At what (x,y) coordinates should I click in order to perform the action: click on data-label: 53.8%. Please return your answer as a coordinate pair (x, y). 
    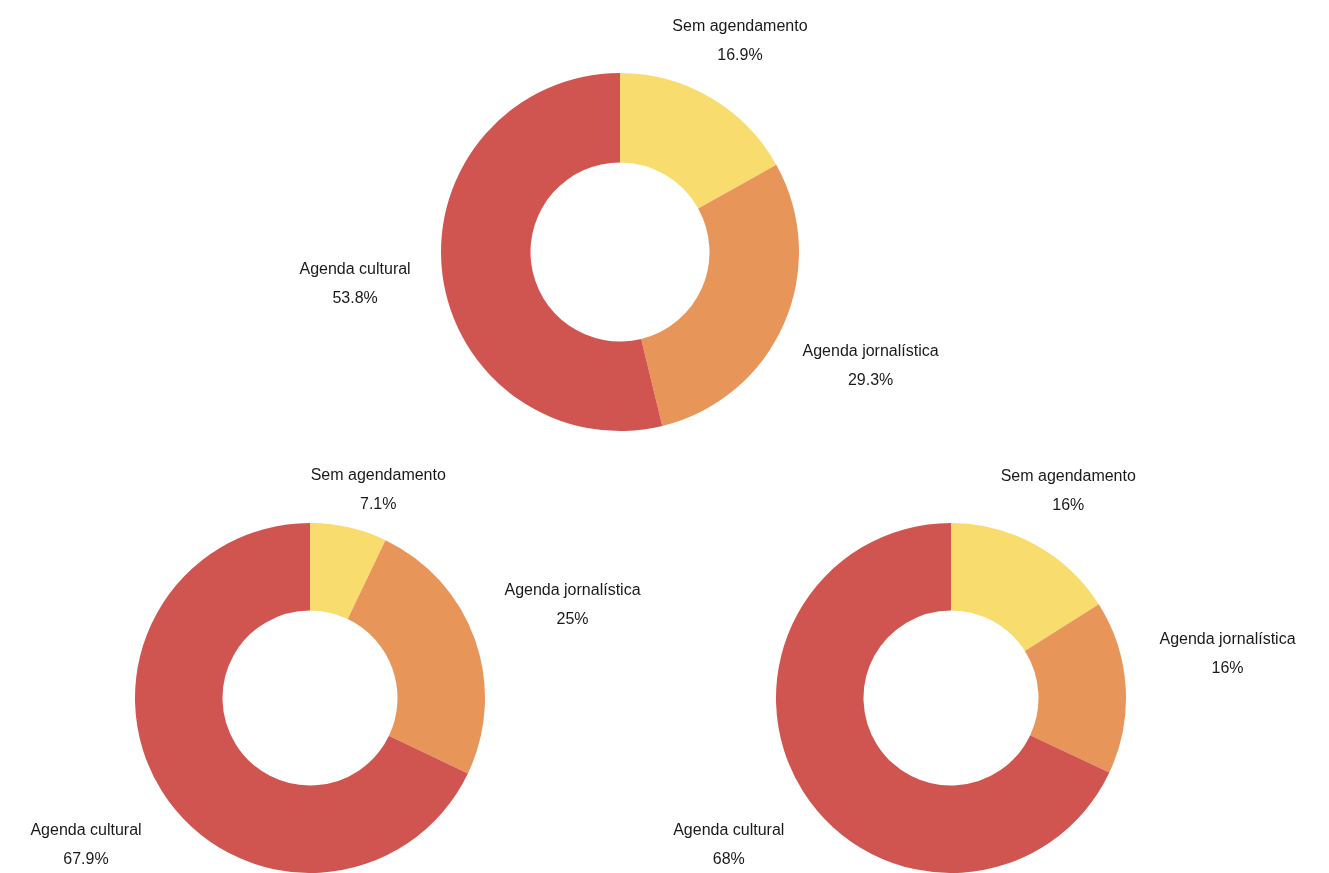
    Looking at the image, I should click on (355, 298).